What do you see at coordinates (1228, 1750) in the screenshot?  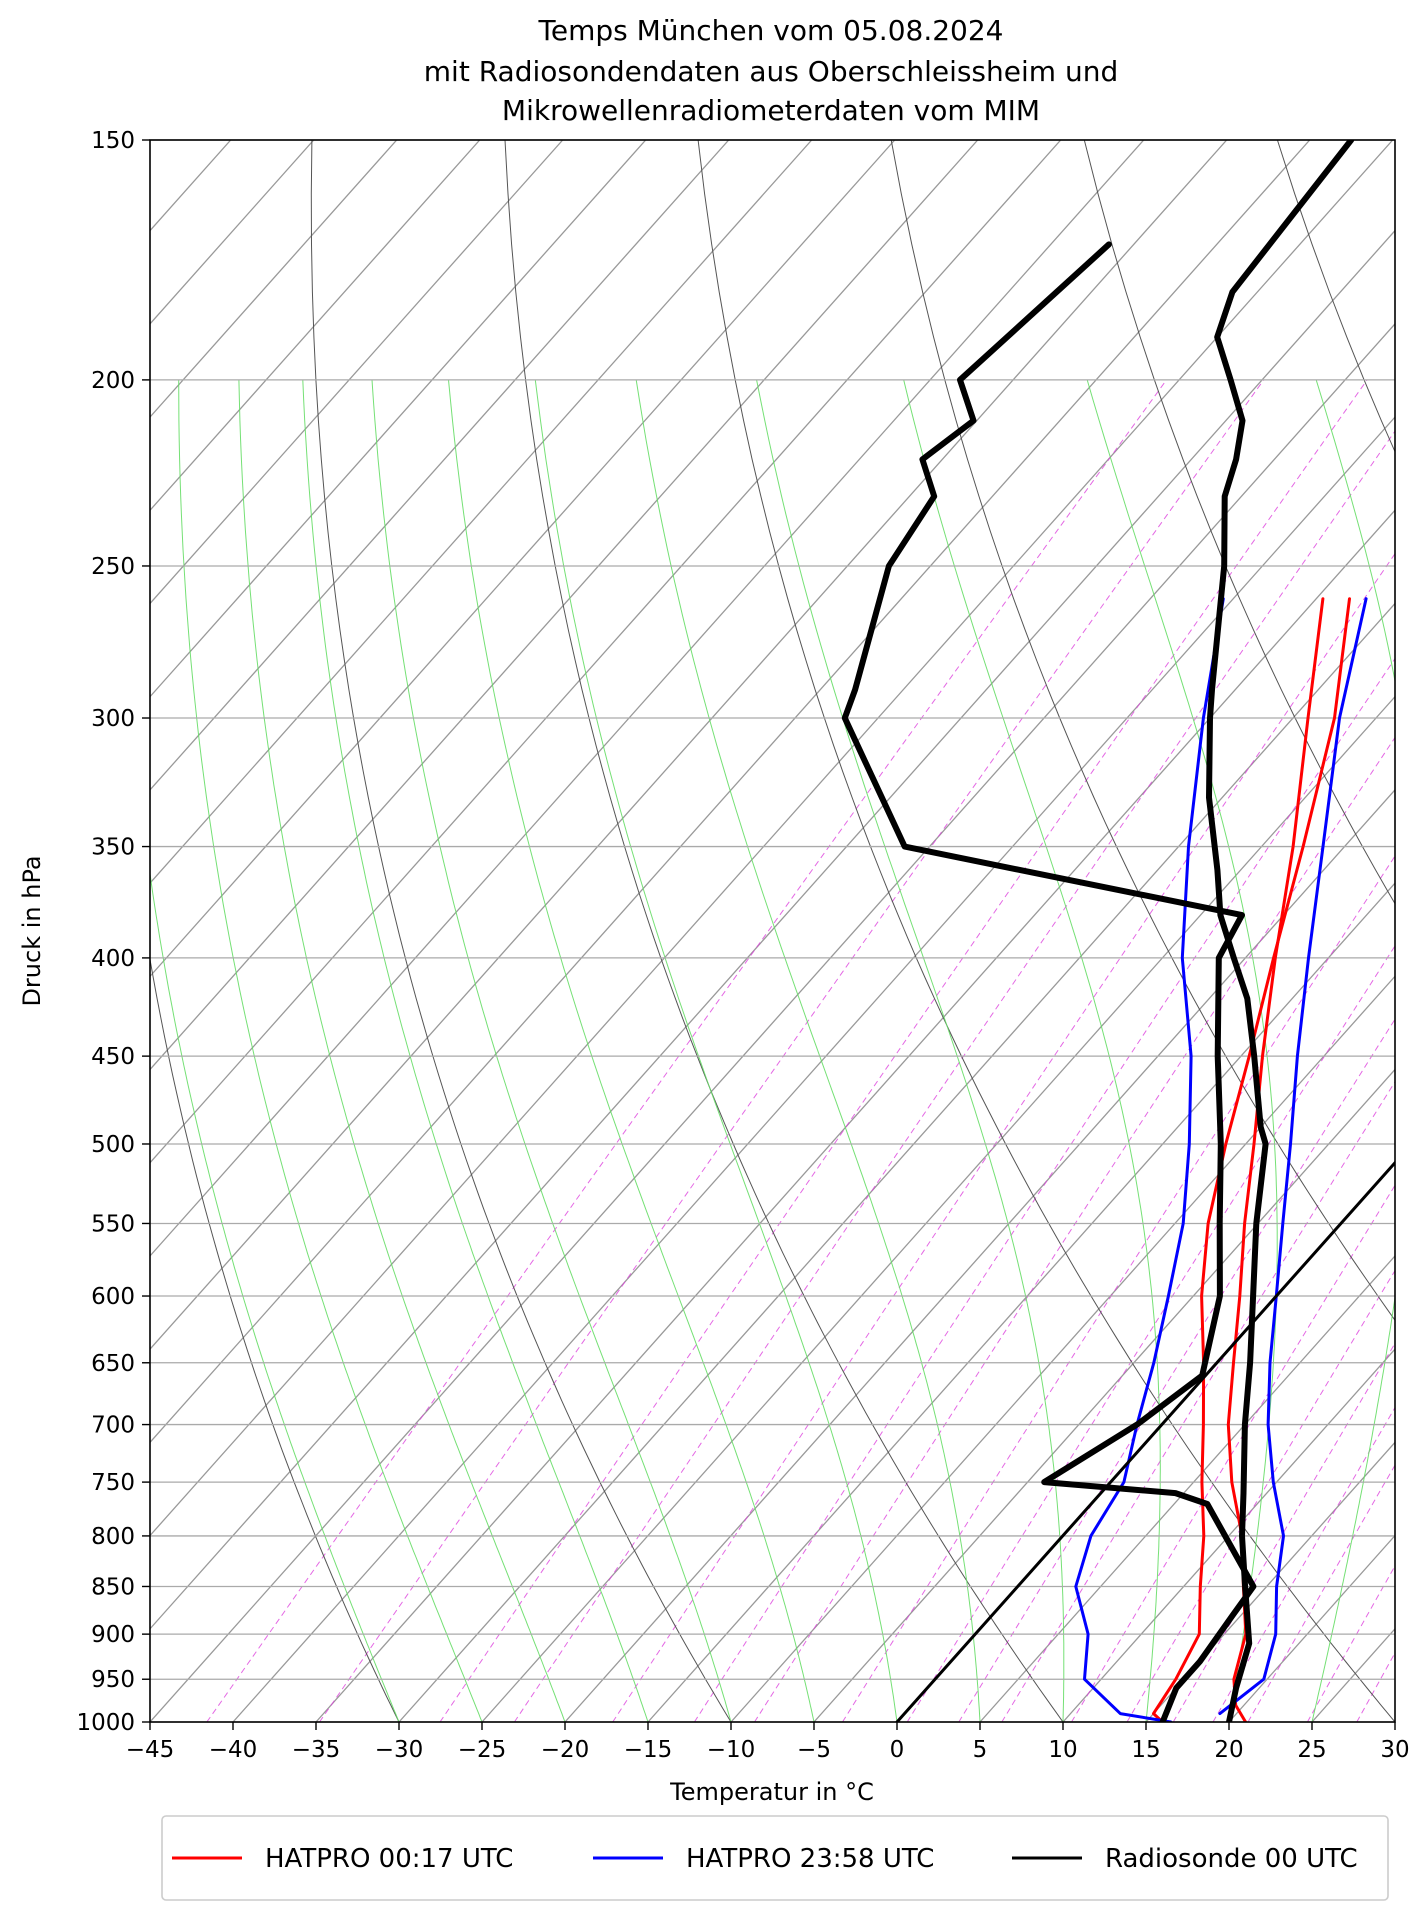 I see `x-tick-label: 20` at bounding box center [1228, 1750].